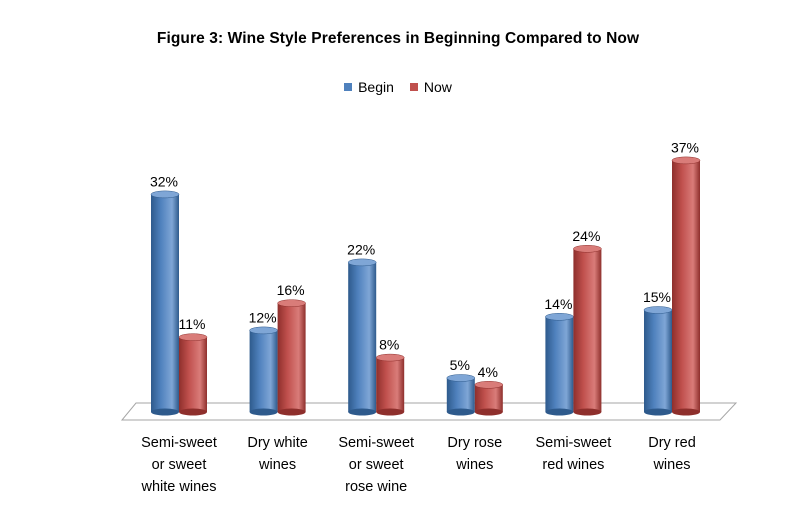  What do you see at coordinates (376, 487) in the screenshot?
I see `category-label-line: rose wine` at bounding box center [376, 487].